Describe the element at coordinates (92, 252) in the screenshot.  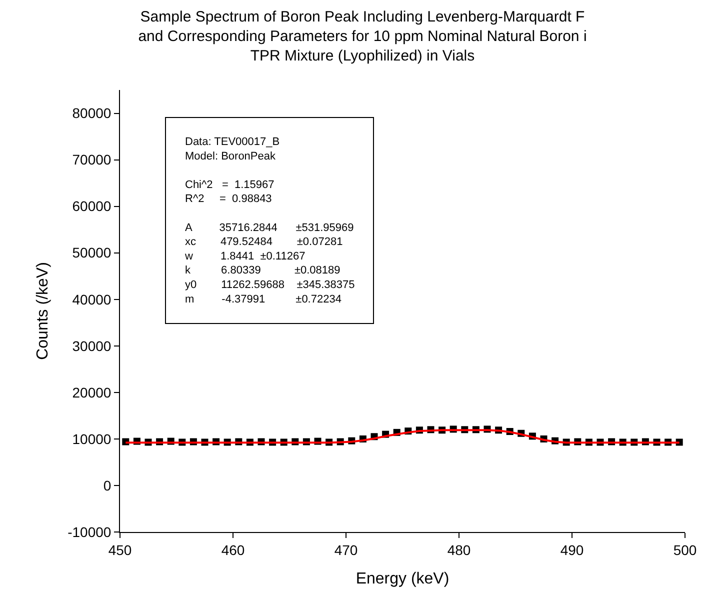
I see `y-tick-label: 50000` at that location.